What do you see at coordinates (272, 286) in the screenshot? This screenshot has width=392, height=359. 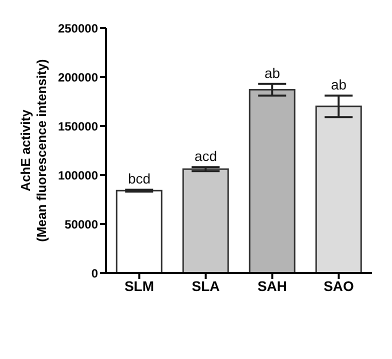 I see `x-tick-label: SAH` at bounding box center [272, 286].